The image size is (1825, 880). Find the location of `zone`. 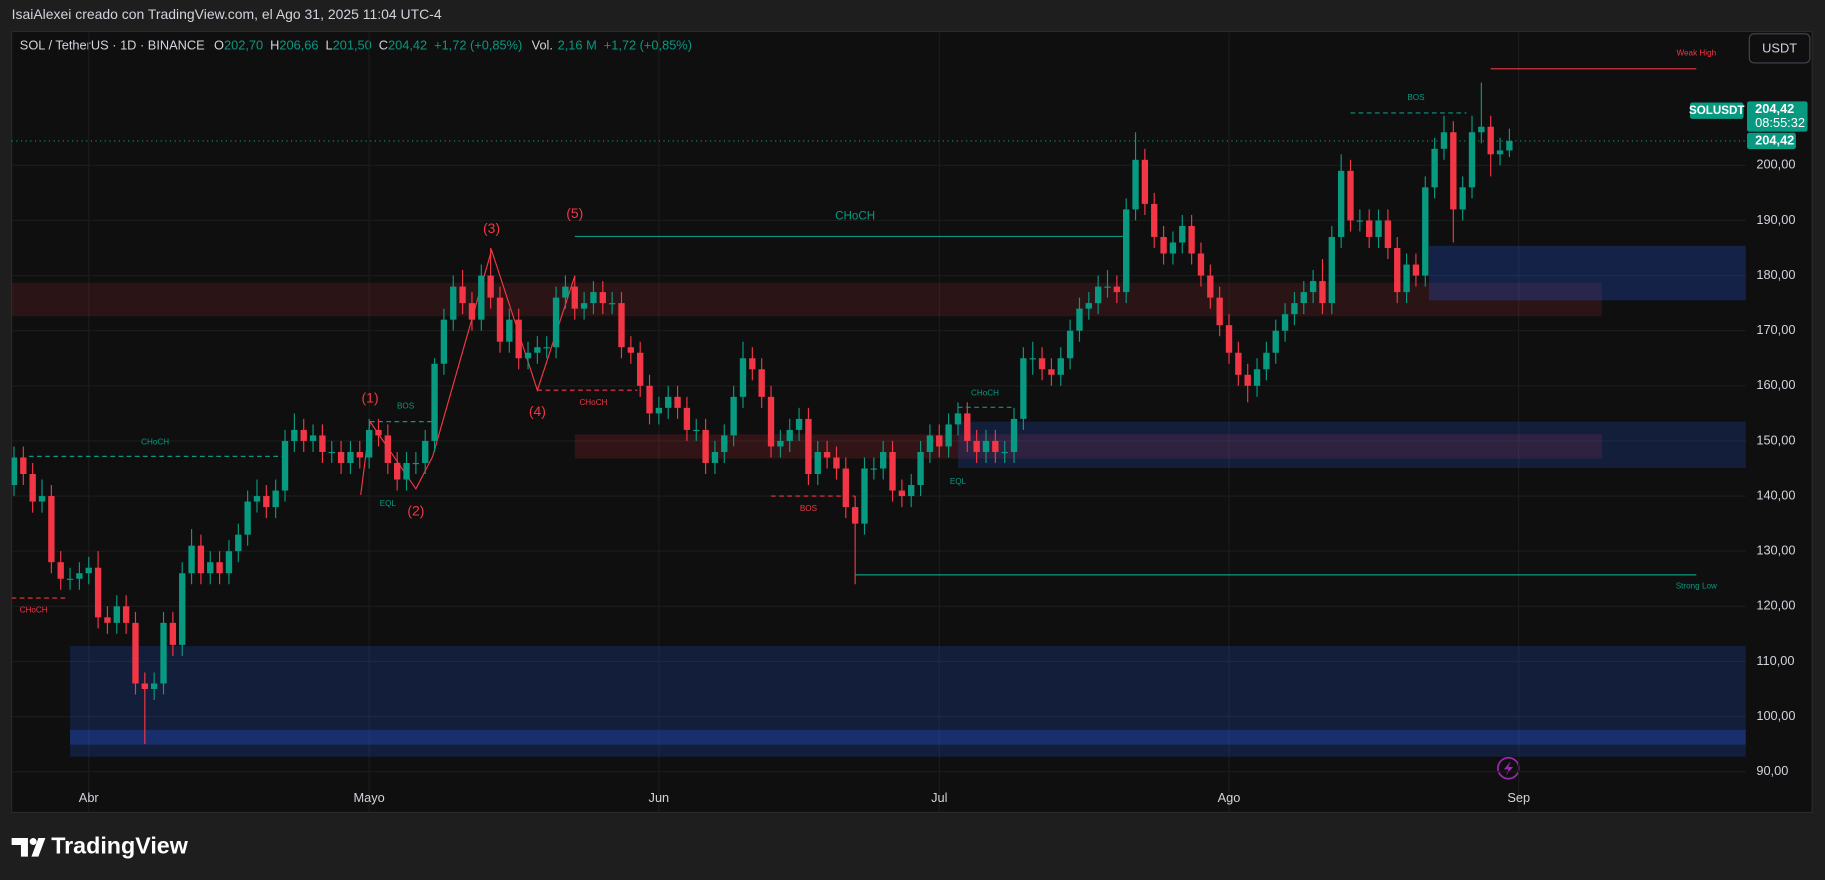

zone is located at coordinates (806, 299).